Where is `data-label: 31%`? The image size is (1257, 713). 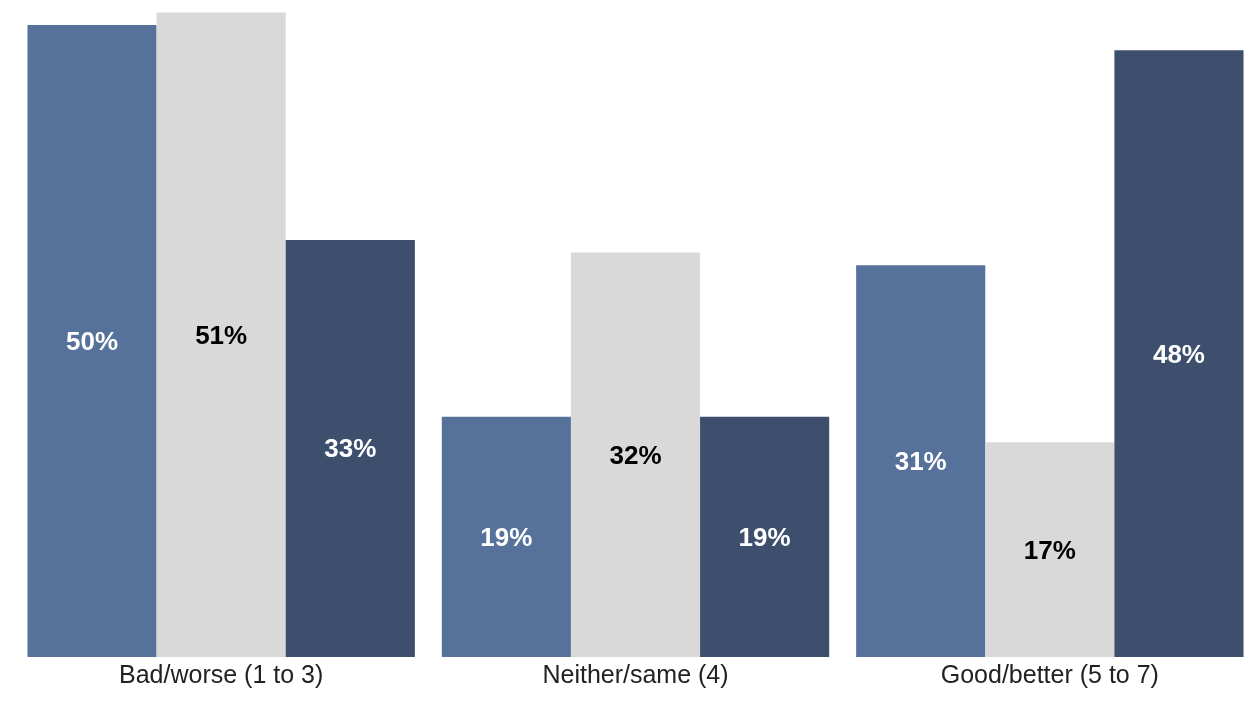 data-label: 31% is located at coordinates (920, 461).